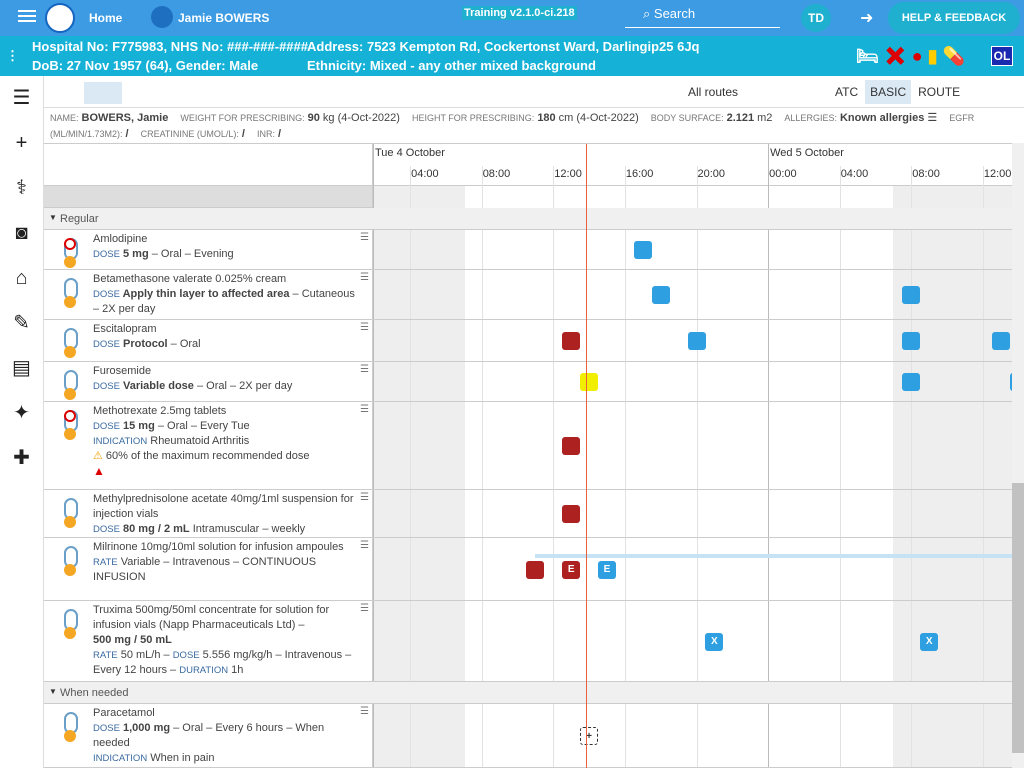  What do you see at coordinates (1018, 455) in the screenshot?
I see `scrollbar` at bounding box center [1018, 455].